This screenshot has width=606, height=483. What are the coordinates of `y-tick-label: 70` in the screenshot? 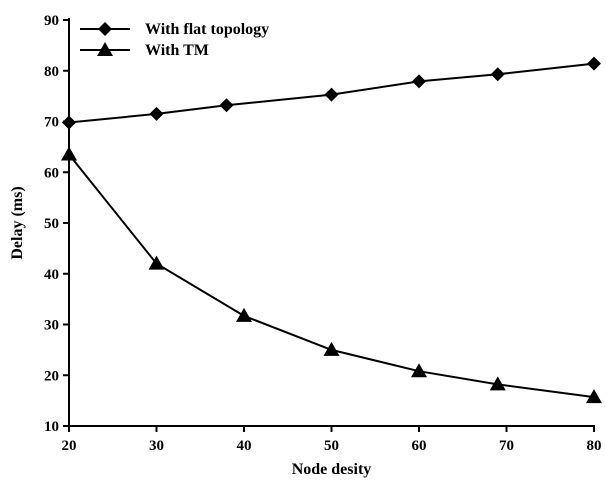 It's located at (51, 123).